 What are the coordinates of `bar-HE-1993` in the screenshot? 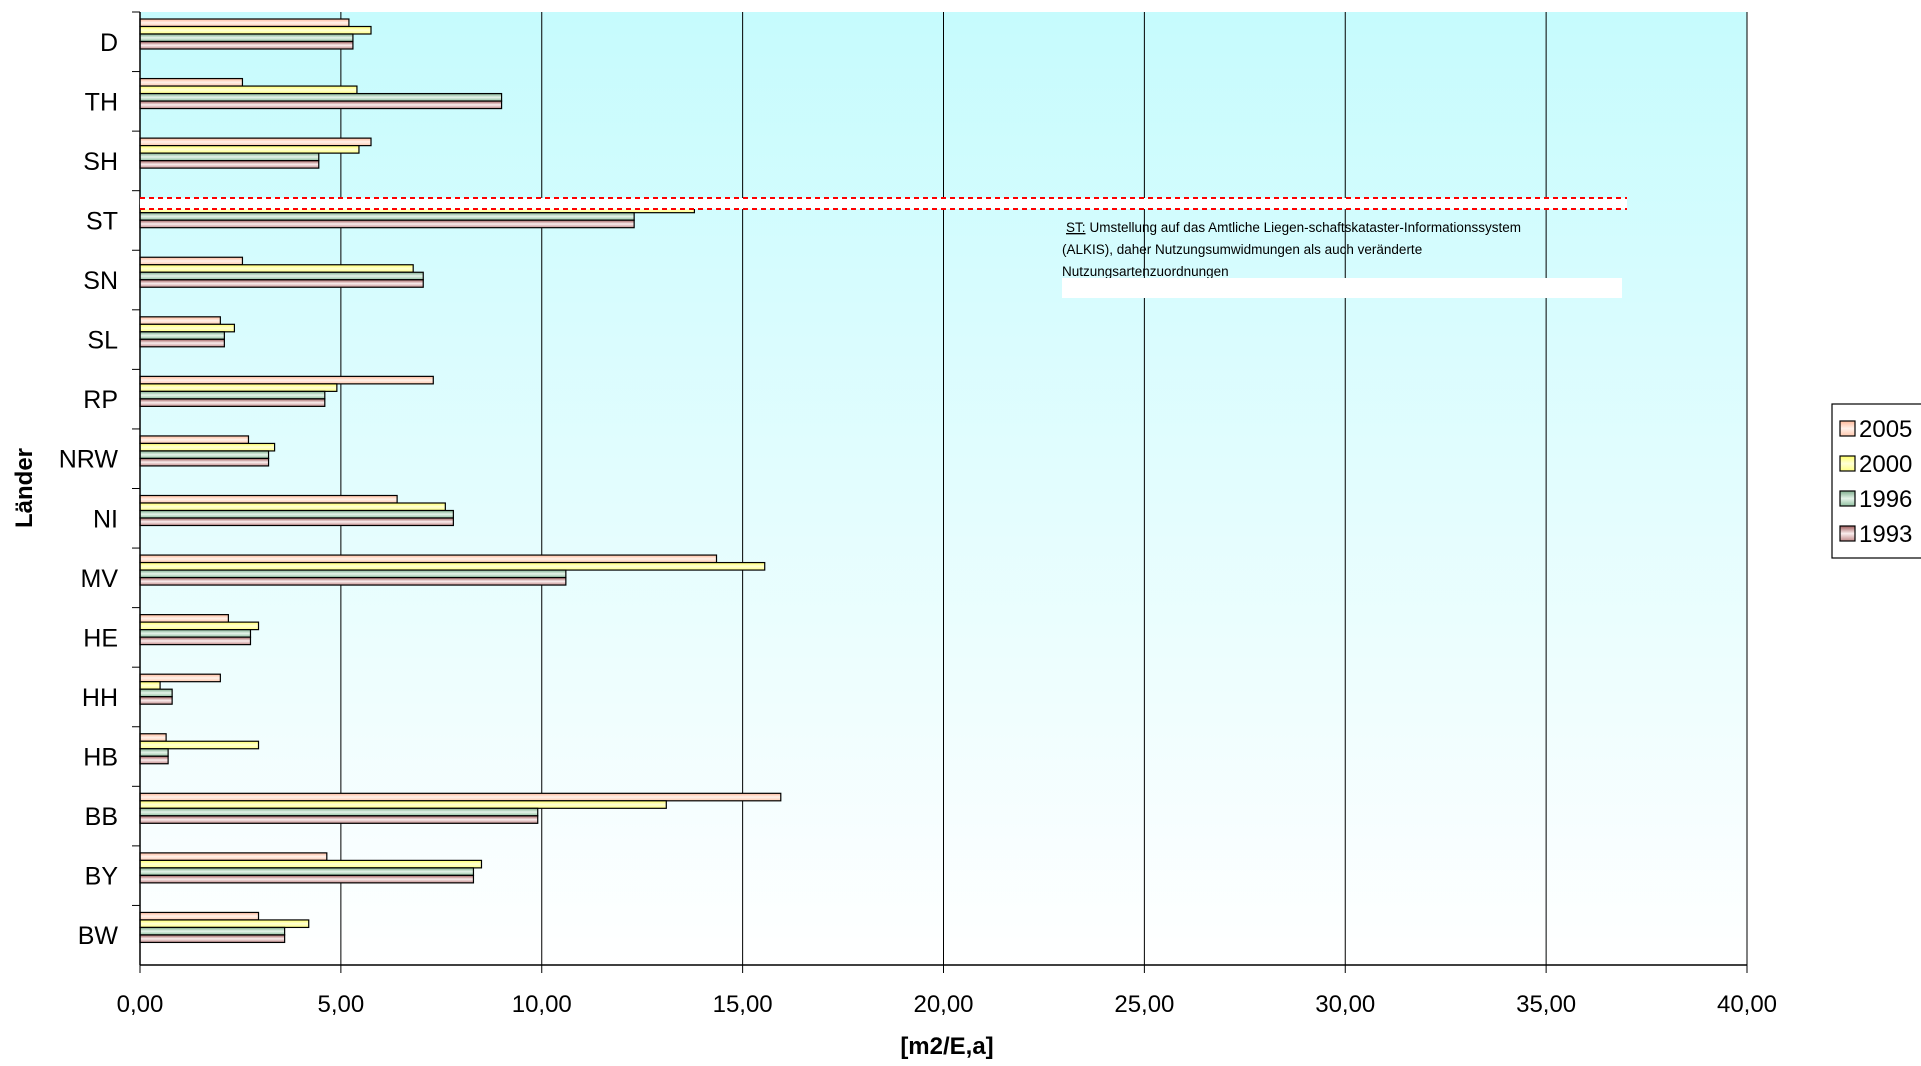 It's located at (195, 641).